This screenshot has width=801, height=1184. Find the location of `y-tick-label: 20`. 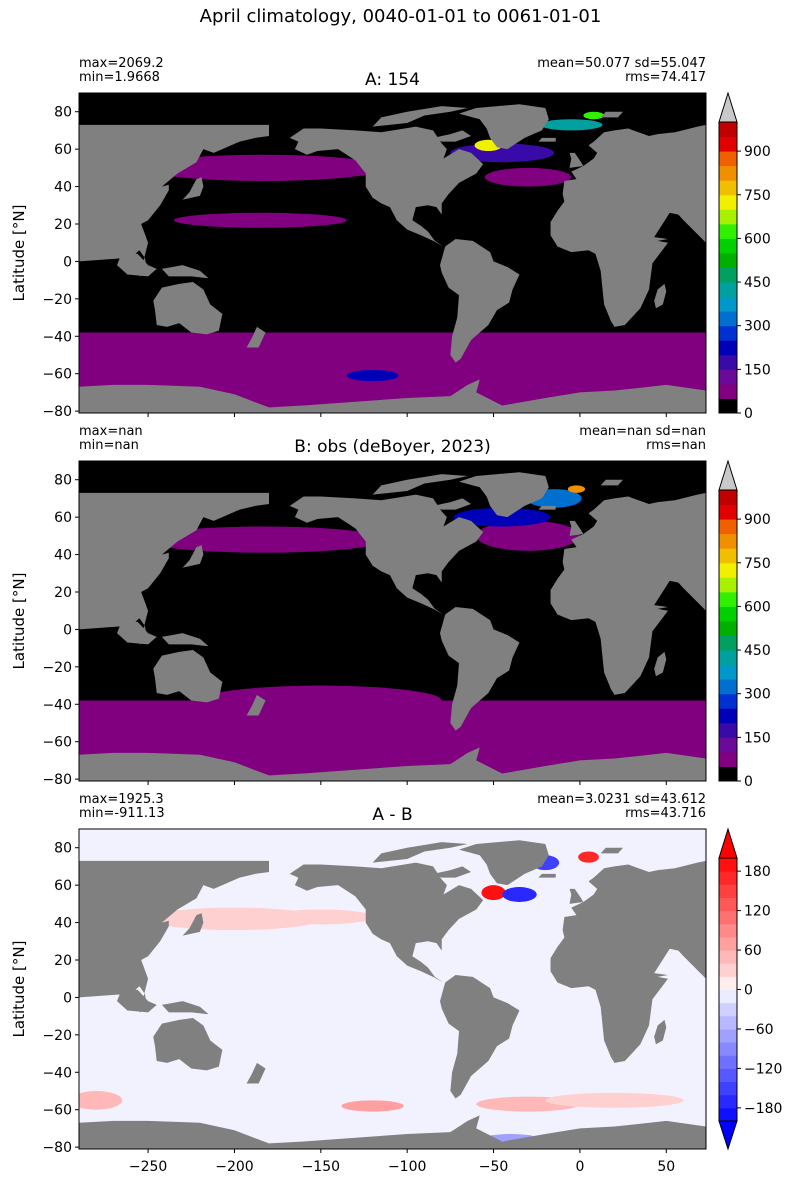

y-tick-label: 20 is located at coordinates (63, 225).